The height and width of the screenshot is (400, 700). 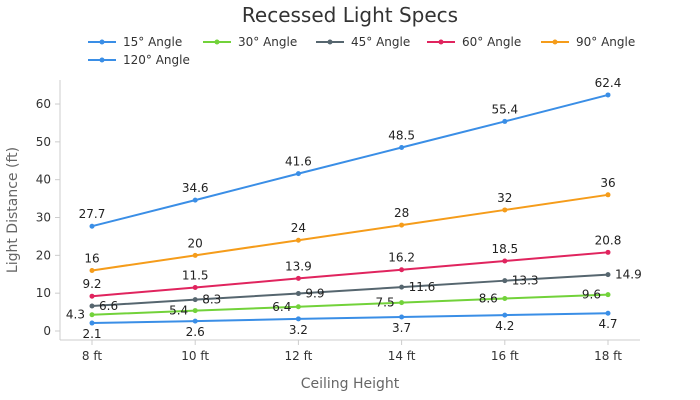 What do you see at coordinates (92, 356) in the screenshot?
I see `x-tick-label: 8 ft` at bounding box center [92, 356].